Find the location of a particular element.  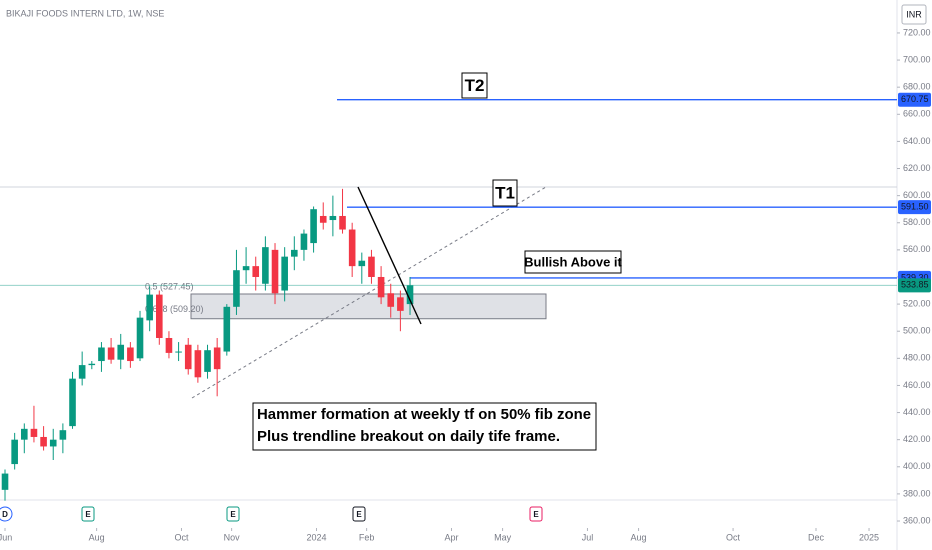

y-tick-label: 400.00 is located at coordinates (917, 466).